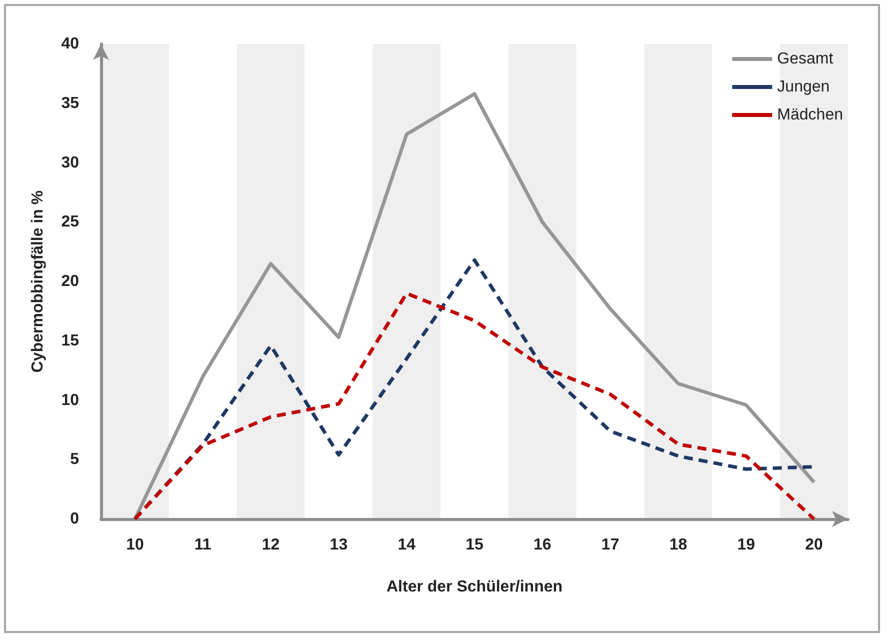  What do you see at coordinates (746, 545) in the screenshot?
I see `x-tick-label: 19` at bounding box center [746, 545].